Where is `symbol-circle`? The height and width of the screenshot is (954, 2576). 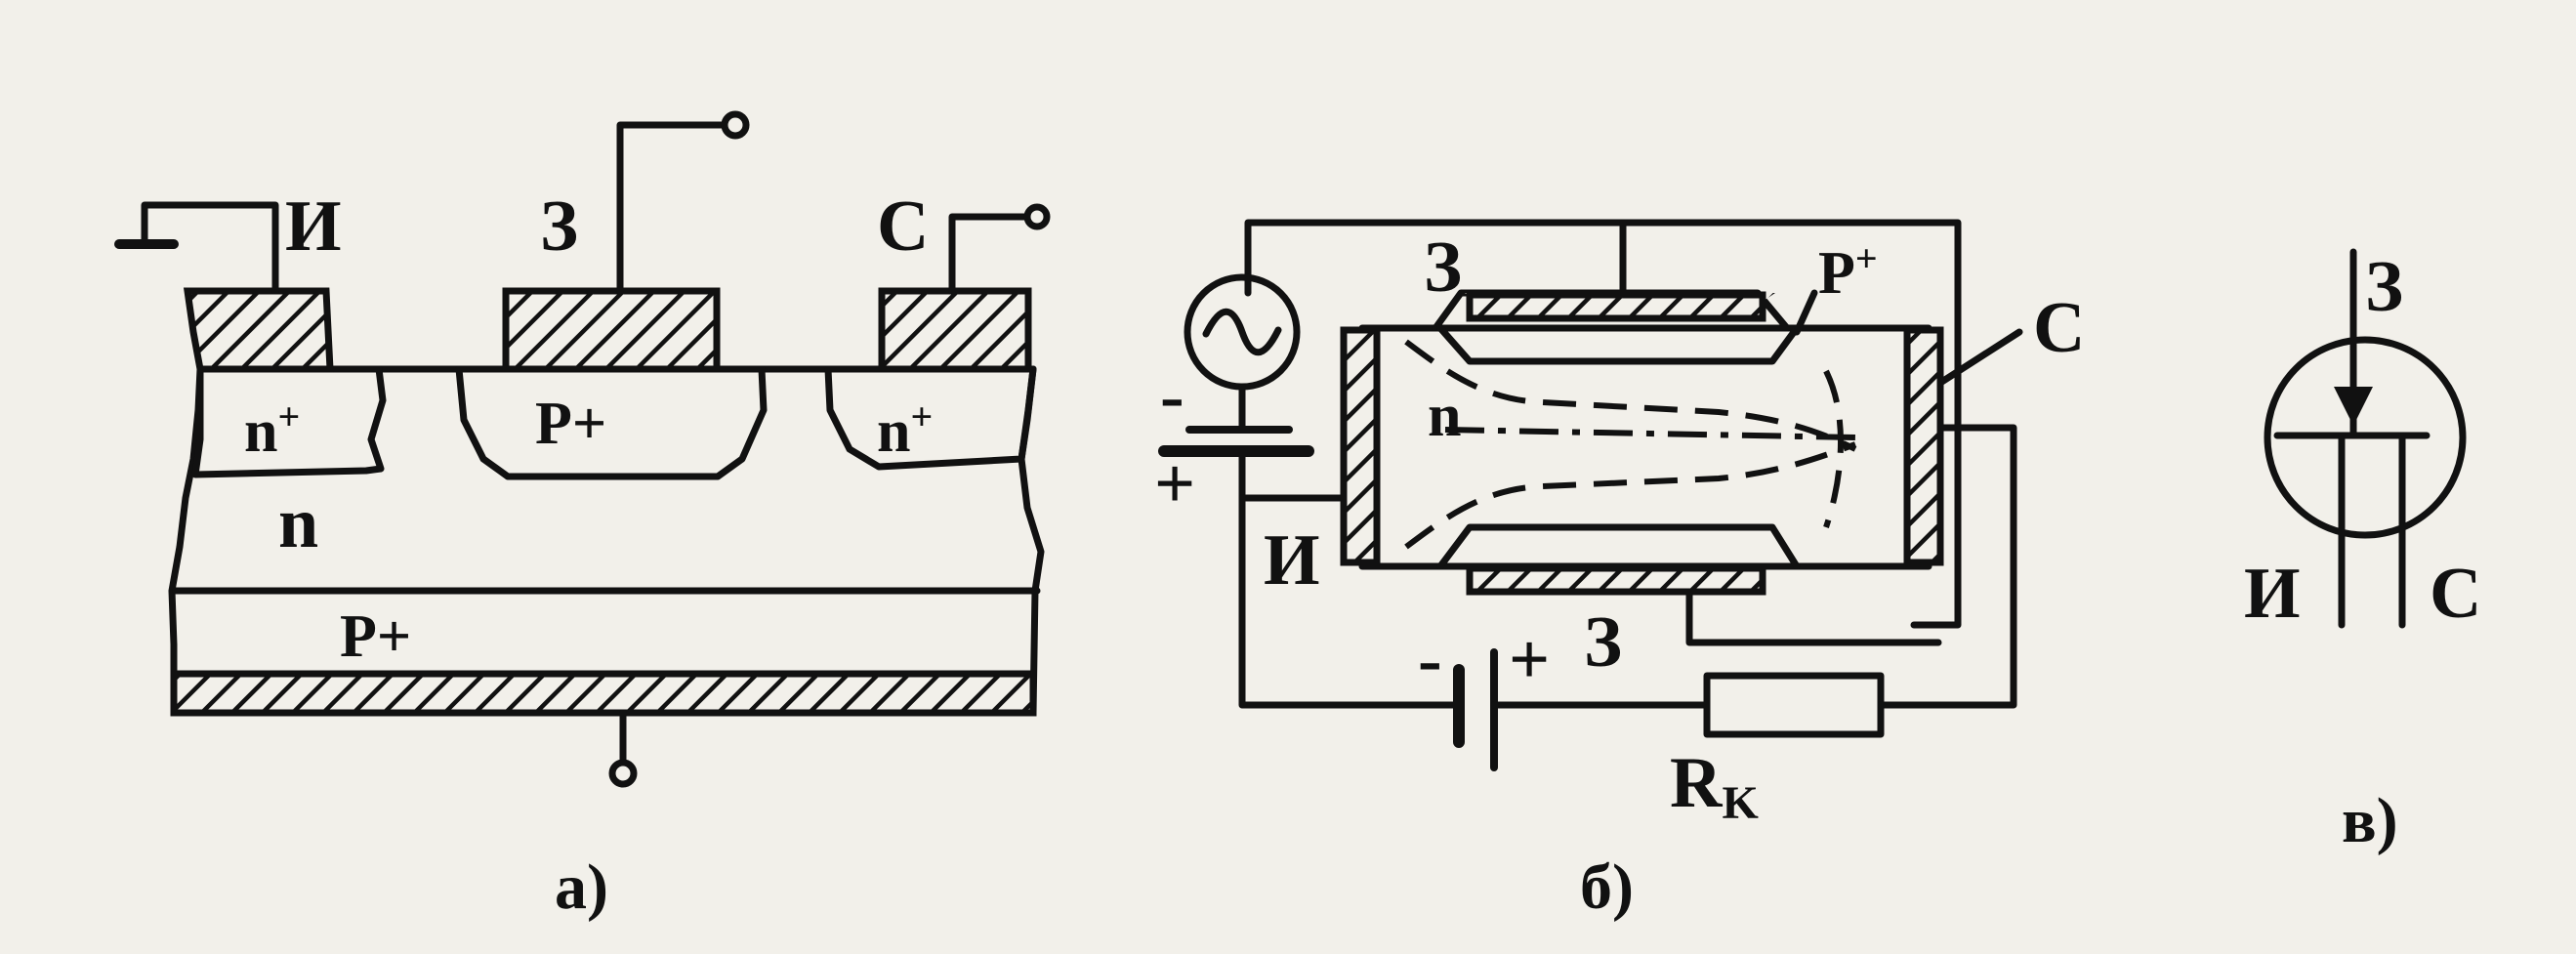 symbol-circle is located at coordinates (2365, 438).